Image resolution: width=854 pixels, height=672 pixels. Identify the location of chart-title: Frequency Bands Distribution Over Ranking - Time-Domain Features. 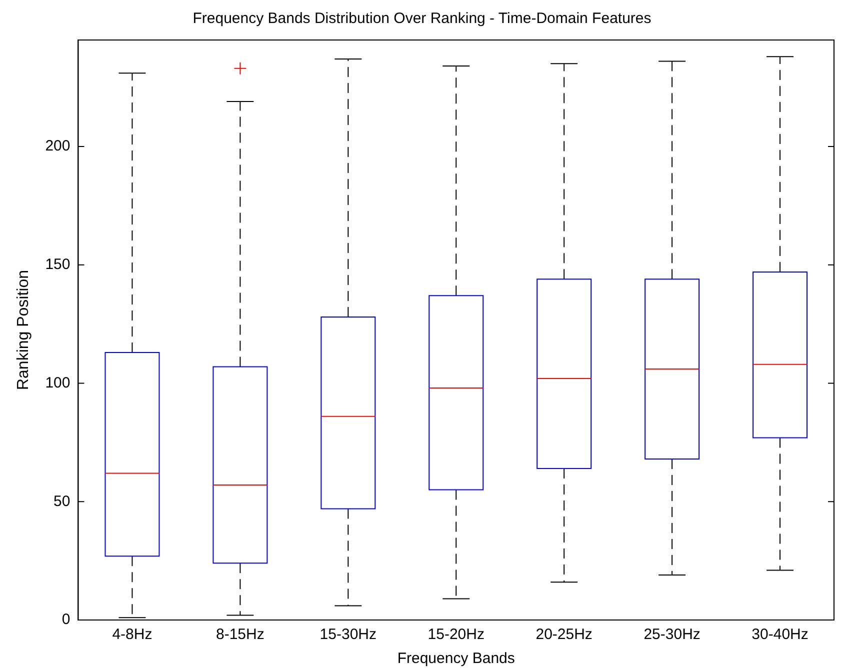
(422, 19).